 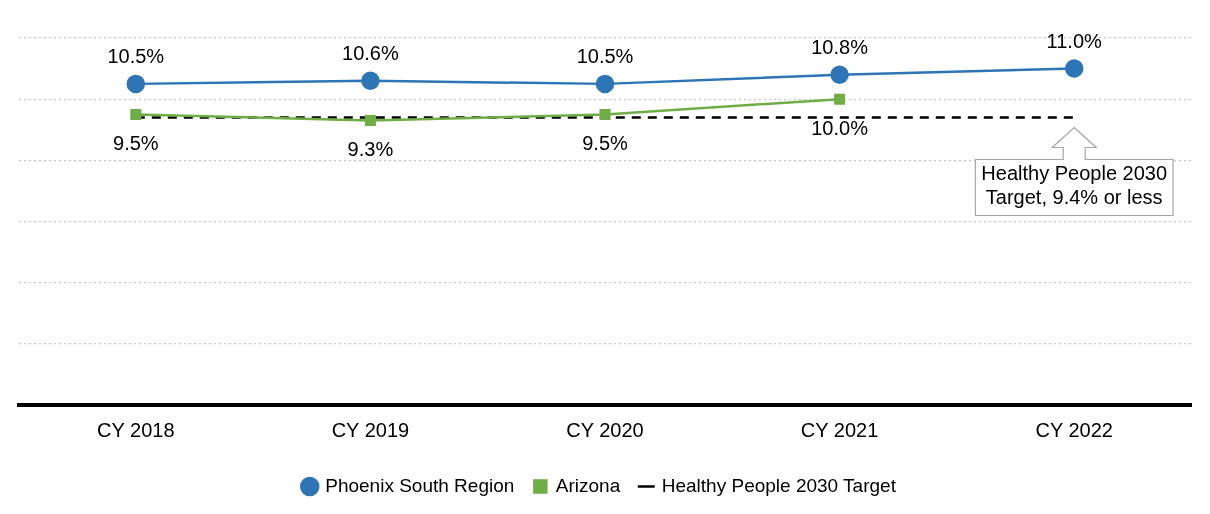 What do you see at coordinates (840, 47) in the screenshot?
I see `data-label: 10.8%` at bounding box center [840, 47].